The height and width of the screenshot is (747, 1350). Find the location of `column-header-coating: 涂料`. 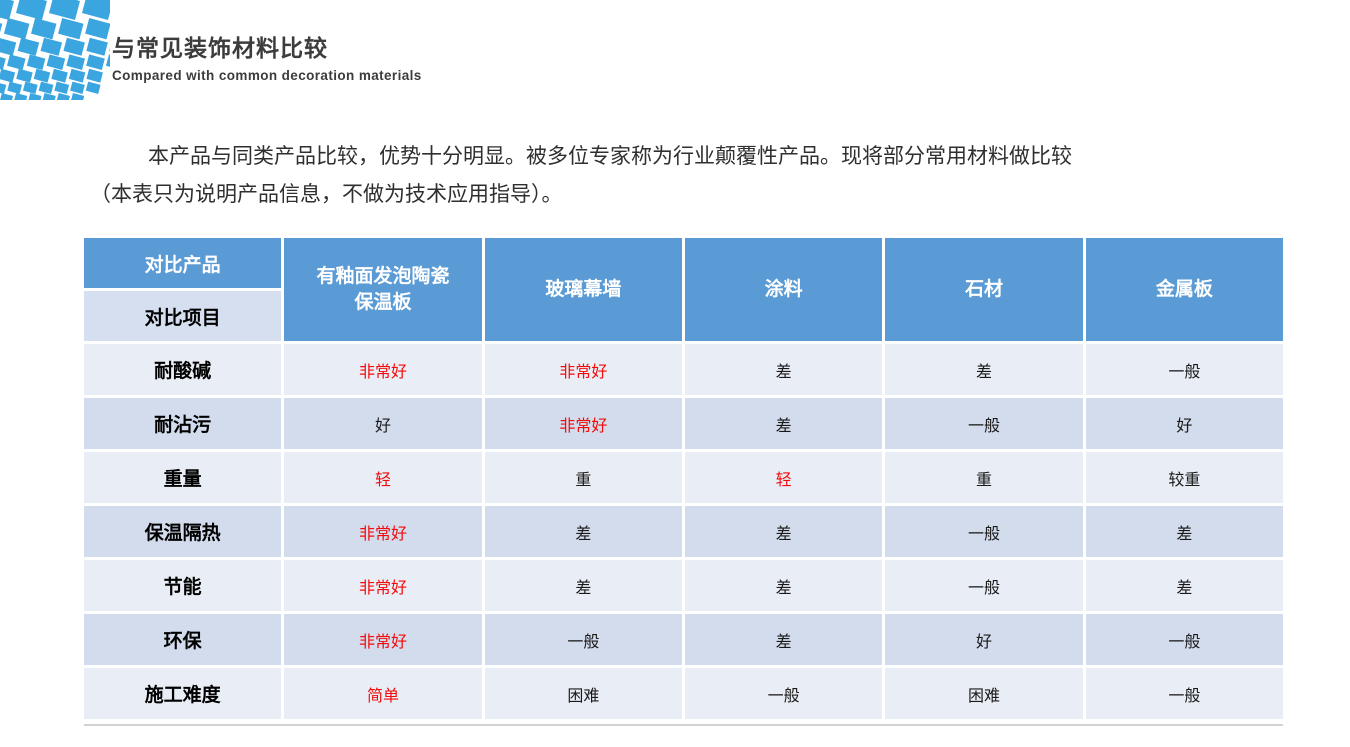

column-header-coating: 涂料 is located at coordinates (783, 289).